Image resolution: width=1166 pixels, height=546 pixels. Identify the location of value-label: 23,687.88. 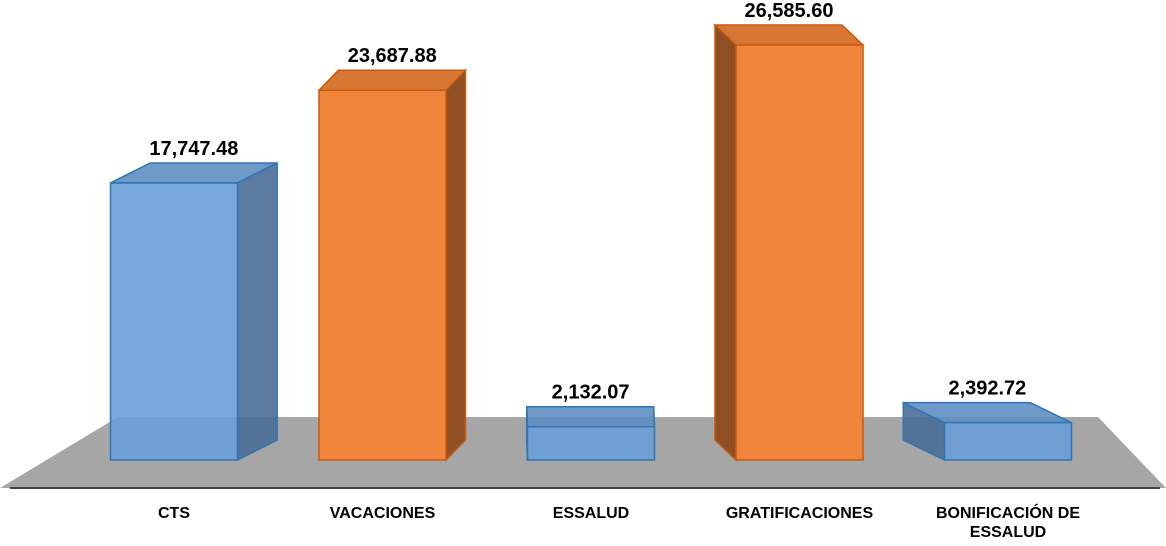
(392, 56).